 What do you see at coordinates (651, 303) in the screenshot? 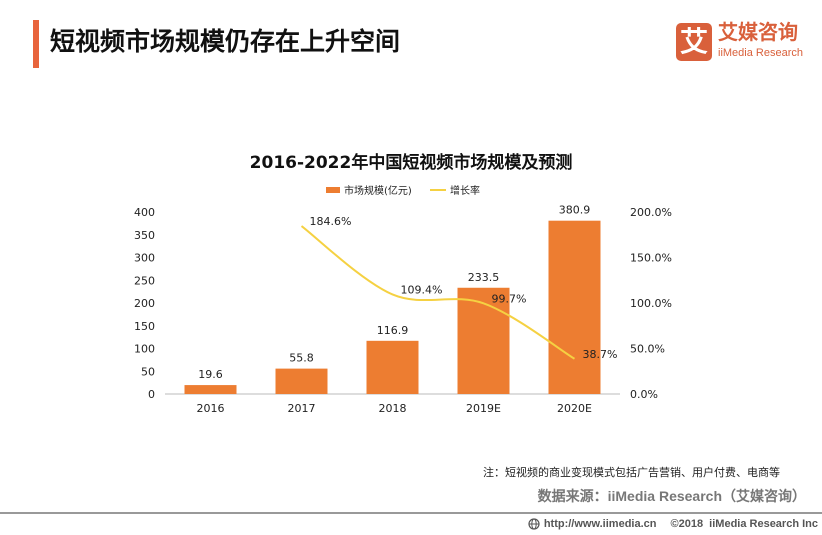
I see `right-tick-label: 100.0%` at bounding box center [651, 303].